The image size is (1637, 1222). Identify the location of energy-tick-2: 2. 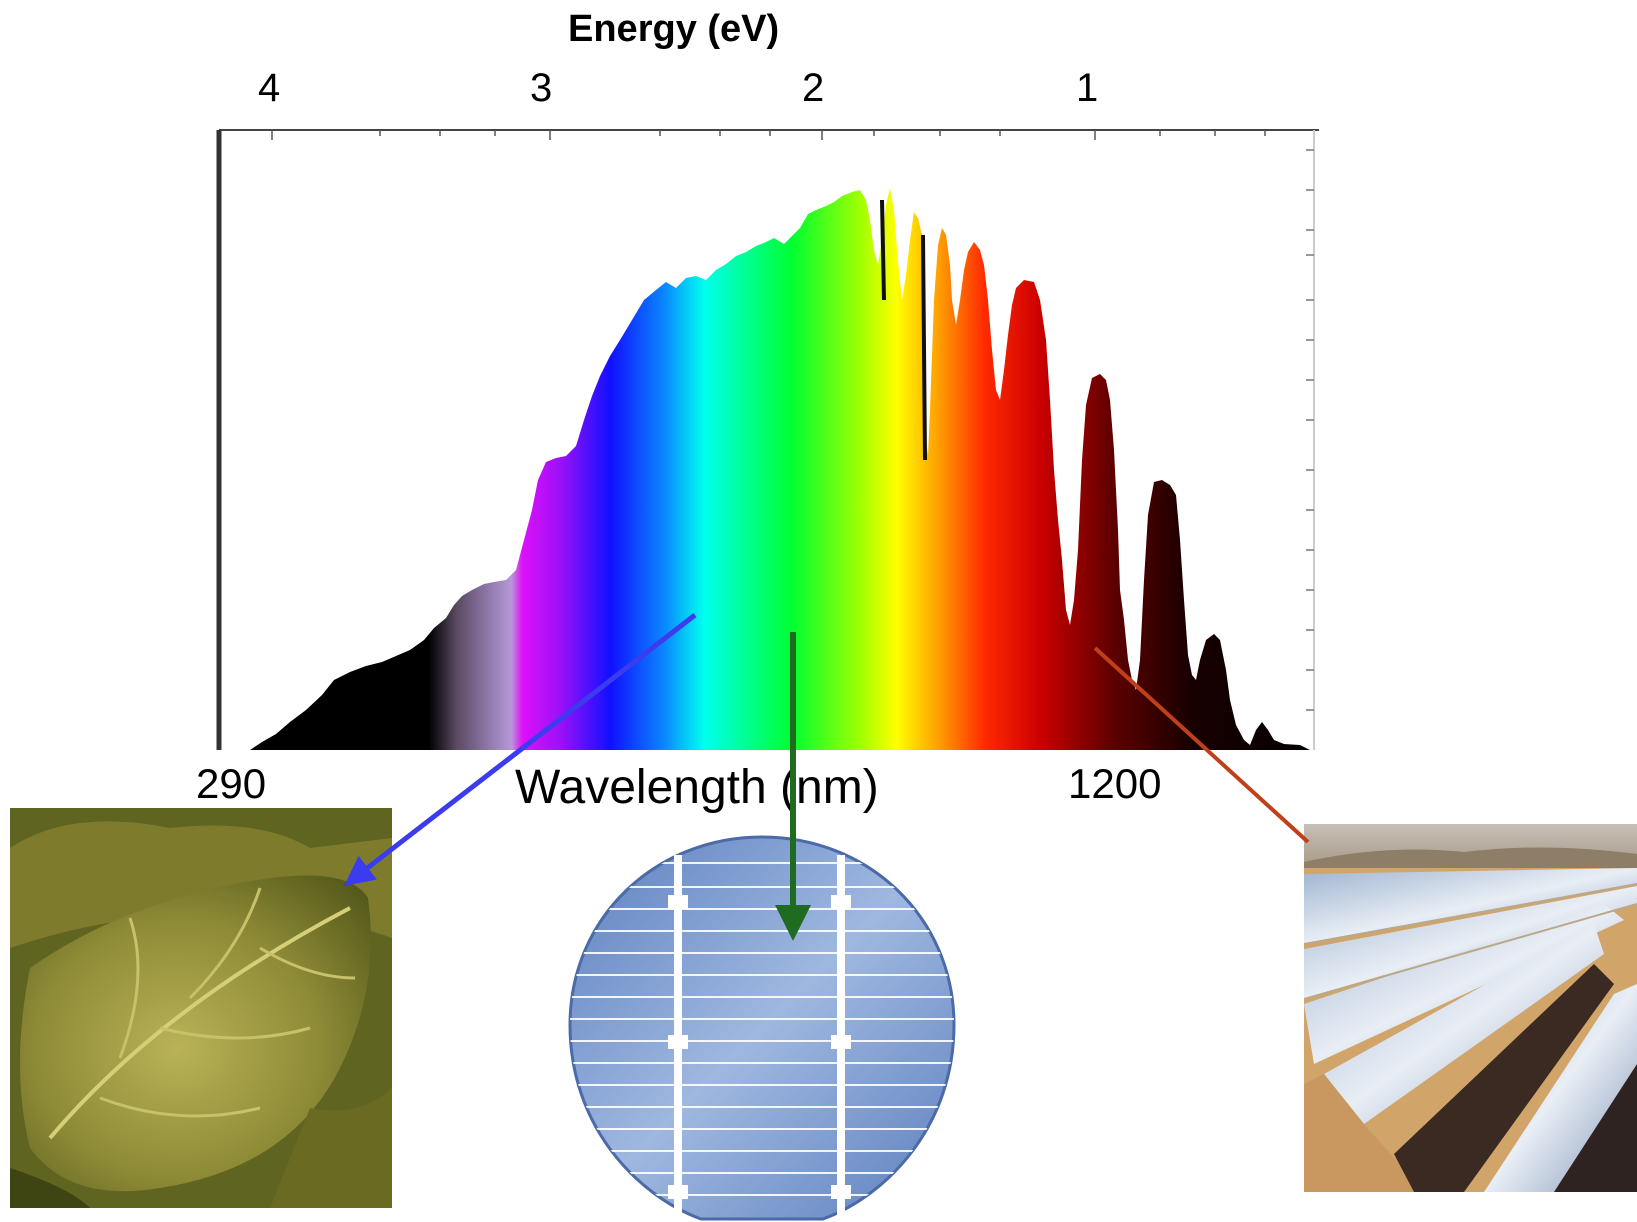
(813, 88).